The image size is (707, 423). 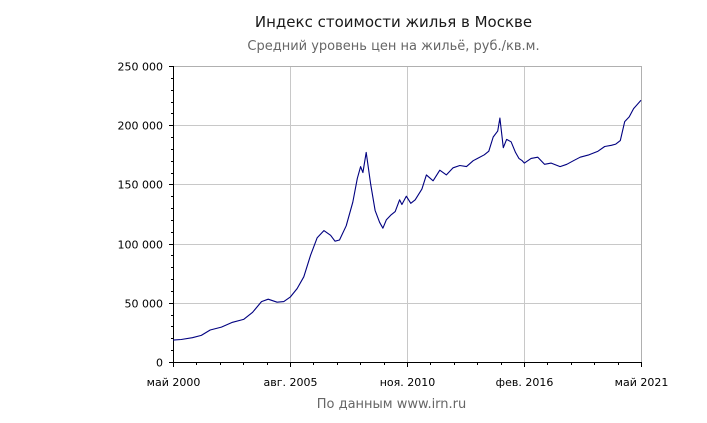 I want to click on y-tick-label: 0, so click(x=159, y=363).